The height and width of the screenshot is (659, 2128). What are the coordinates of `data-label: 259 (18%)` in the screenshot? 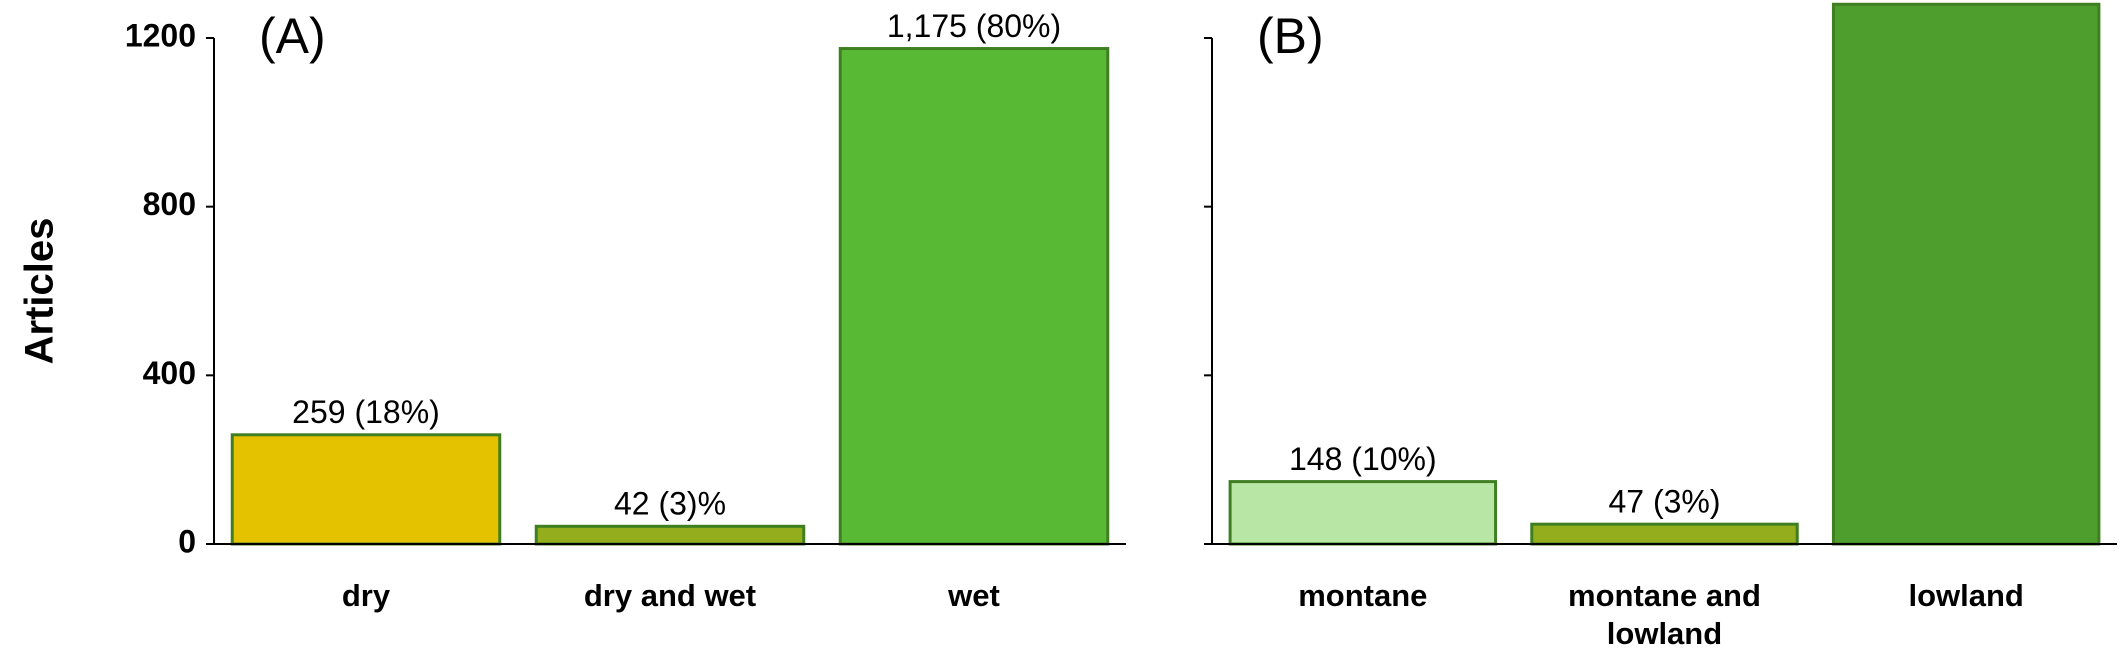 It's located at (366, 412).